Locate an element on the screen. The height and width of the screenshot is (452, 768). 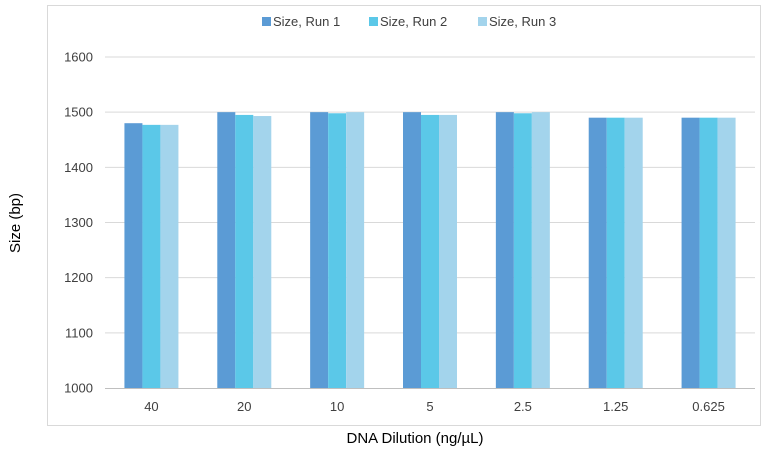
bar-1.25-run-1 is located at coordinates (597, 252).